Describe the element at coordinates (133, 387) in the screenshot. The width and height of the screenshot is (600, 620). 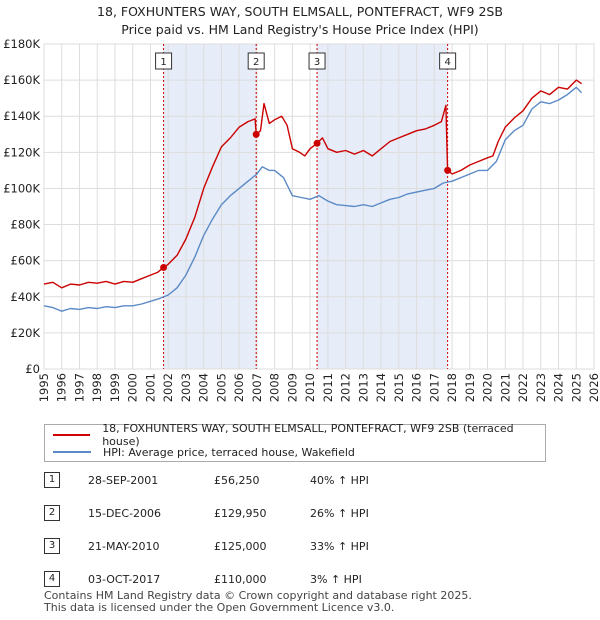
I see `x-tick-label: 2000` at that location.